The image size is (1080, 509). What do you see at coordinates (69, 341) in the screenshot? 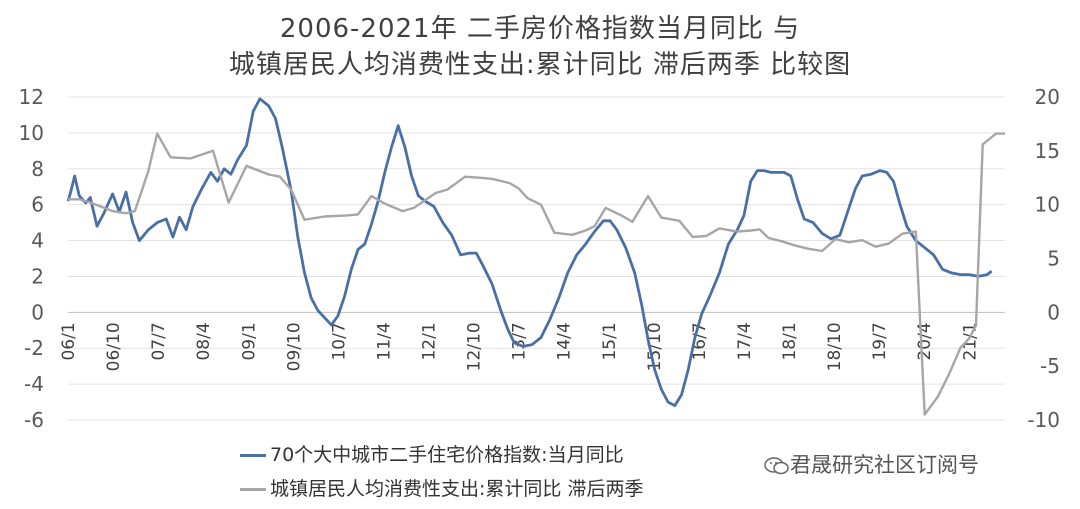
I see `x-axis-tick-label: 06/1` at bounding box center [69, 341].